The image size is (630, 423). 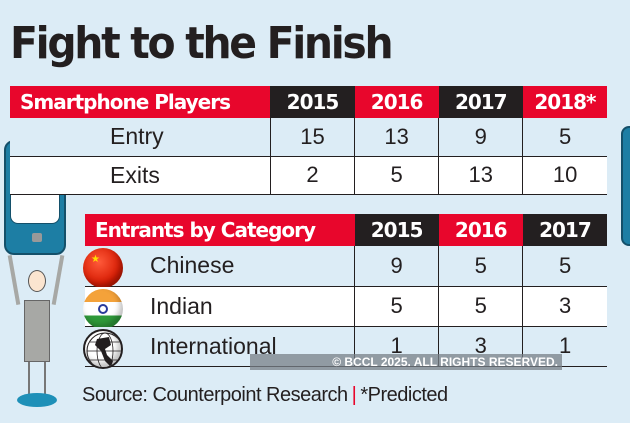 I want to click on copyright-watermark: © BCCL 2025. ALL RIGHTS RESERVED., so click(x=406, y=362).